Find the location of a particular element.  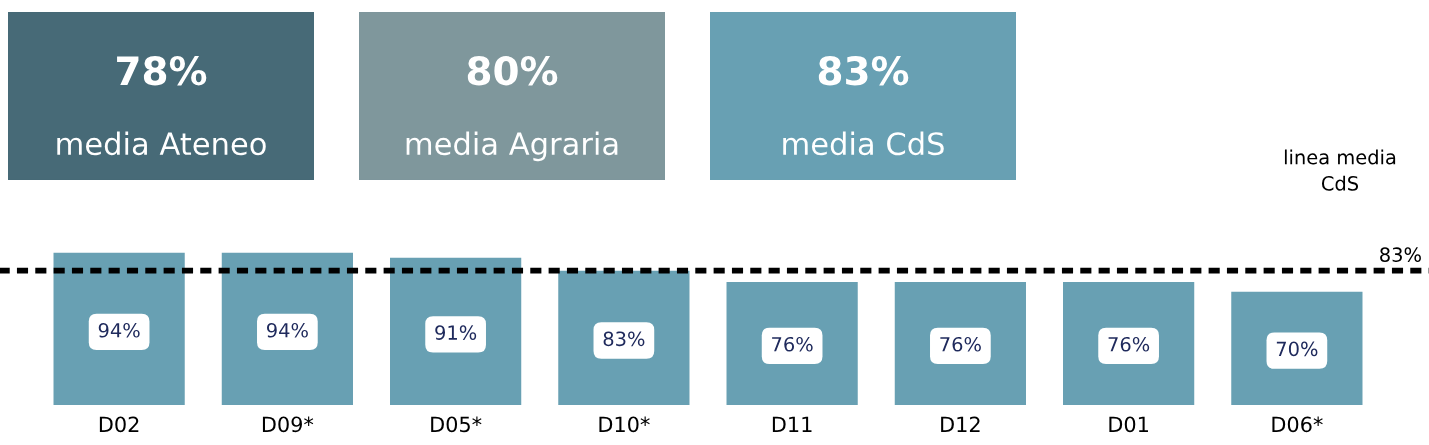

data-label: 91% is located at coordinates (456, 332).